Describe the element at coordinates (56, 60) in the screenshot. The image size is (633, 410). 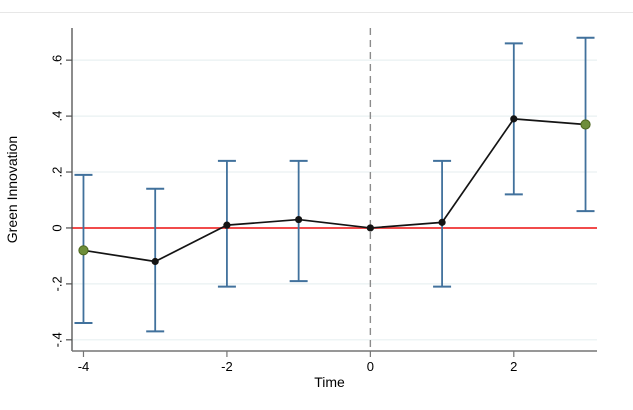
I see `y-tick-label: .6` at that location.